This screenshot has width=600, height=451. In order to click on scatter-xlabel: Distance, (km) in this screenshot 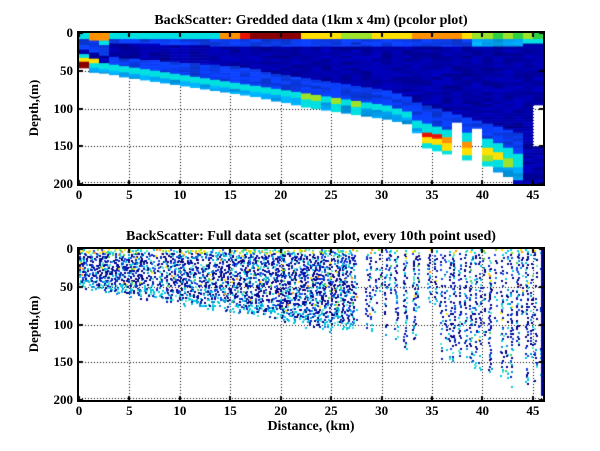, I will do `click(311, 426)`.